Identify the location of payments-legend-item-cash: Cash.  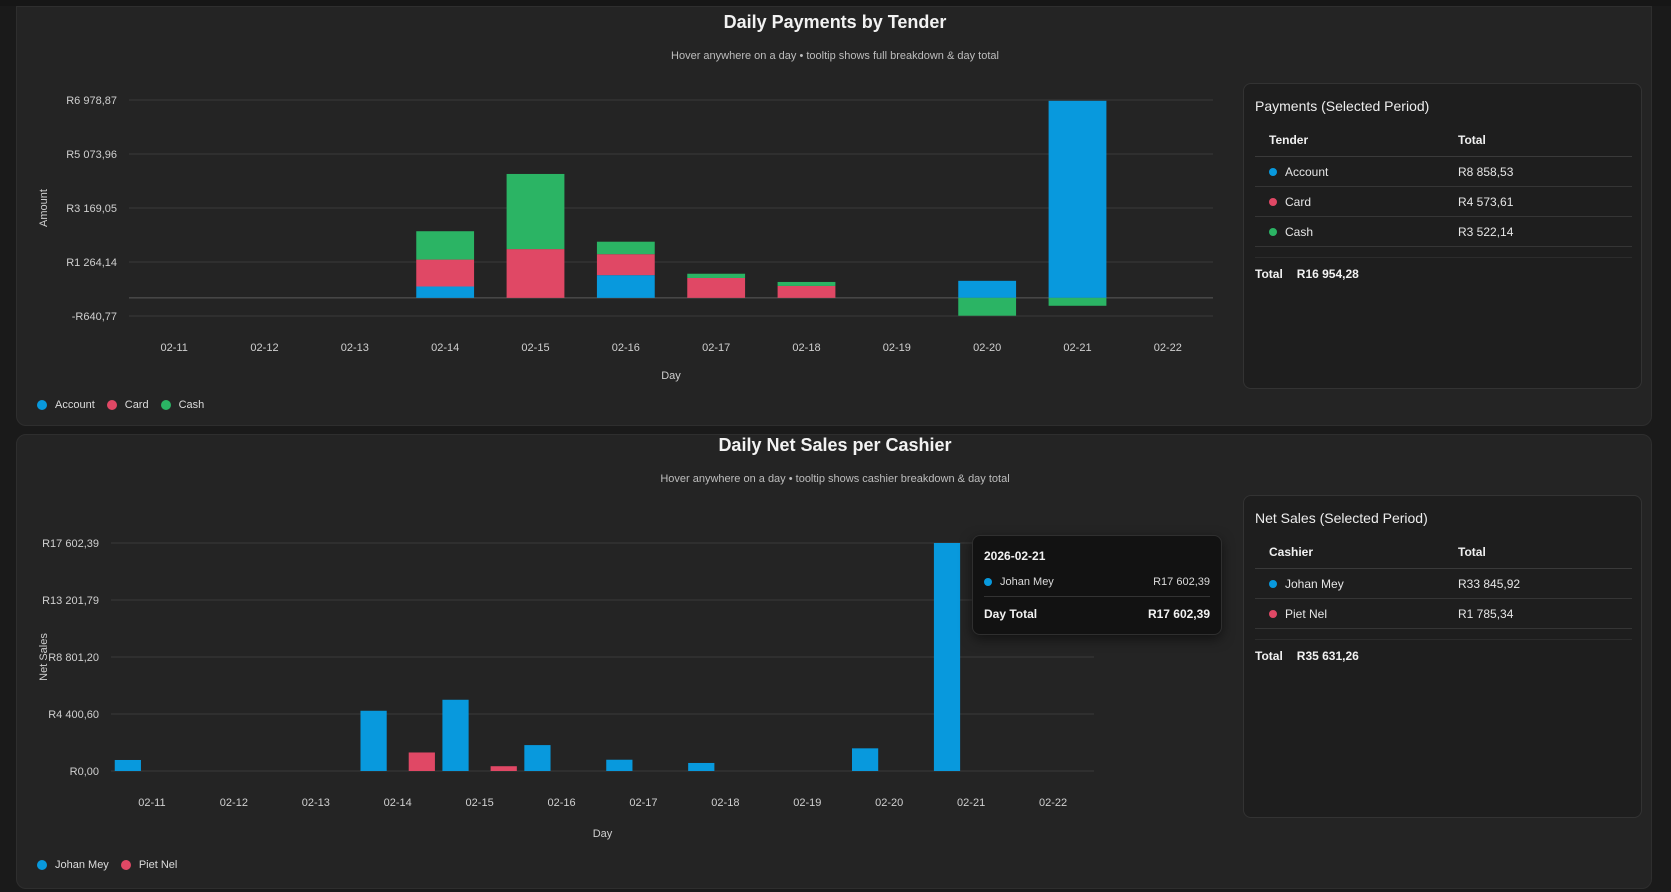
(182, 405).